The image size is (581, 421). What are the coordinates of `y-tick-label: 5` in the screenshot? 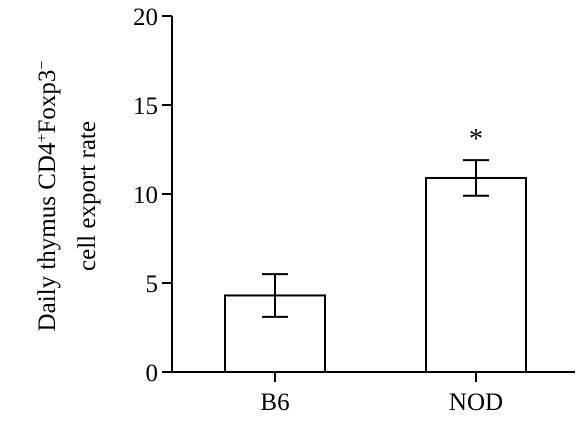 It's located at (152, 284).